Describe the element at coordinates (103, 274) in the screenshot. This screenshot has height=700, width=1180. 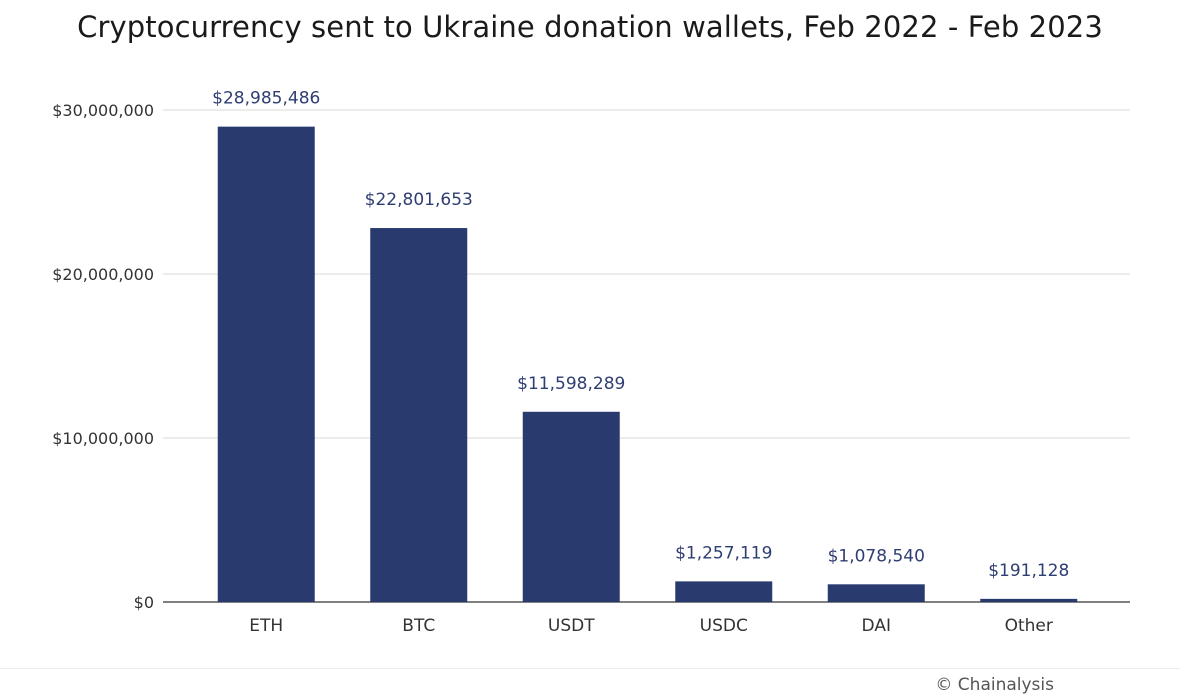
I see `y-tick-label: $20,000,000` at that location.